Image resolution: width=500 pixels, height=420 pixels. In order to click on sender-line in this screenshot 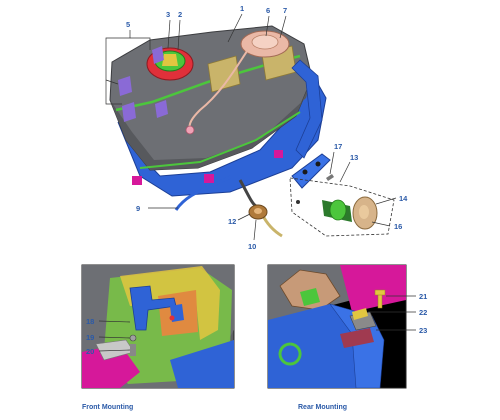, I will do `click(220, 87)`.